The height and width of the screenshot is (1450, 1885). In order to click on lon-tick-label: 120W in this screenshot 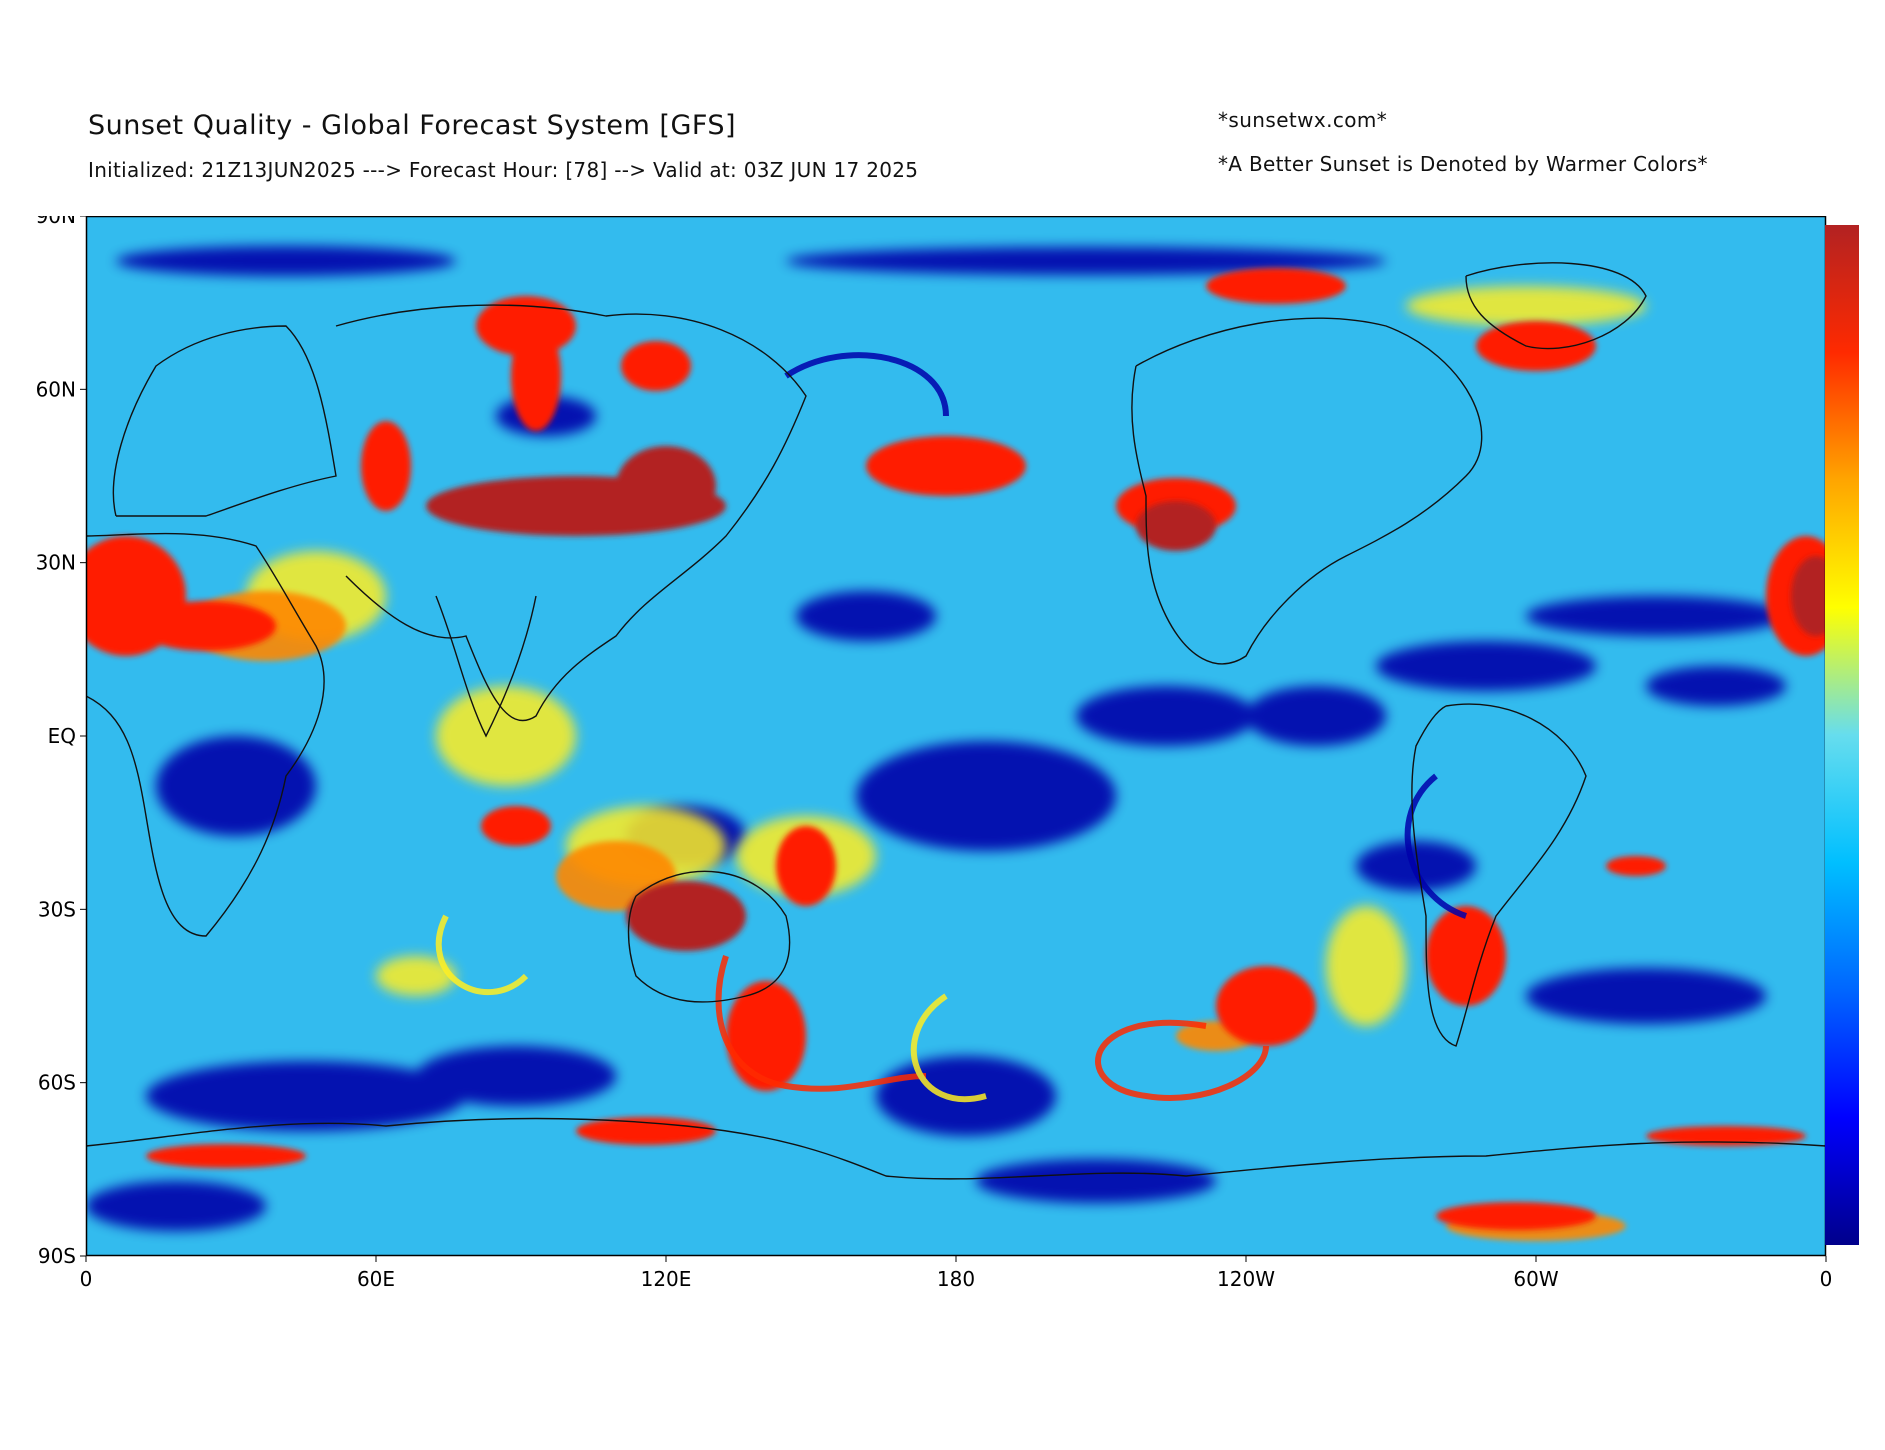, I will do `click(1246, 1279)`.